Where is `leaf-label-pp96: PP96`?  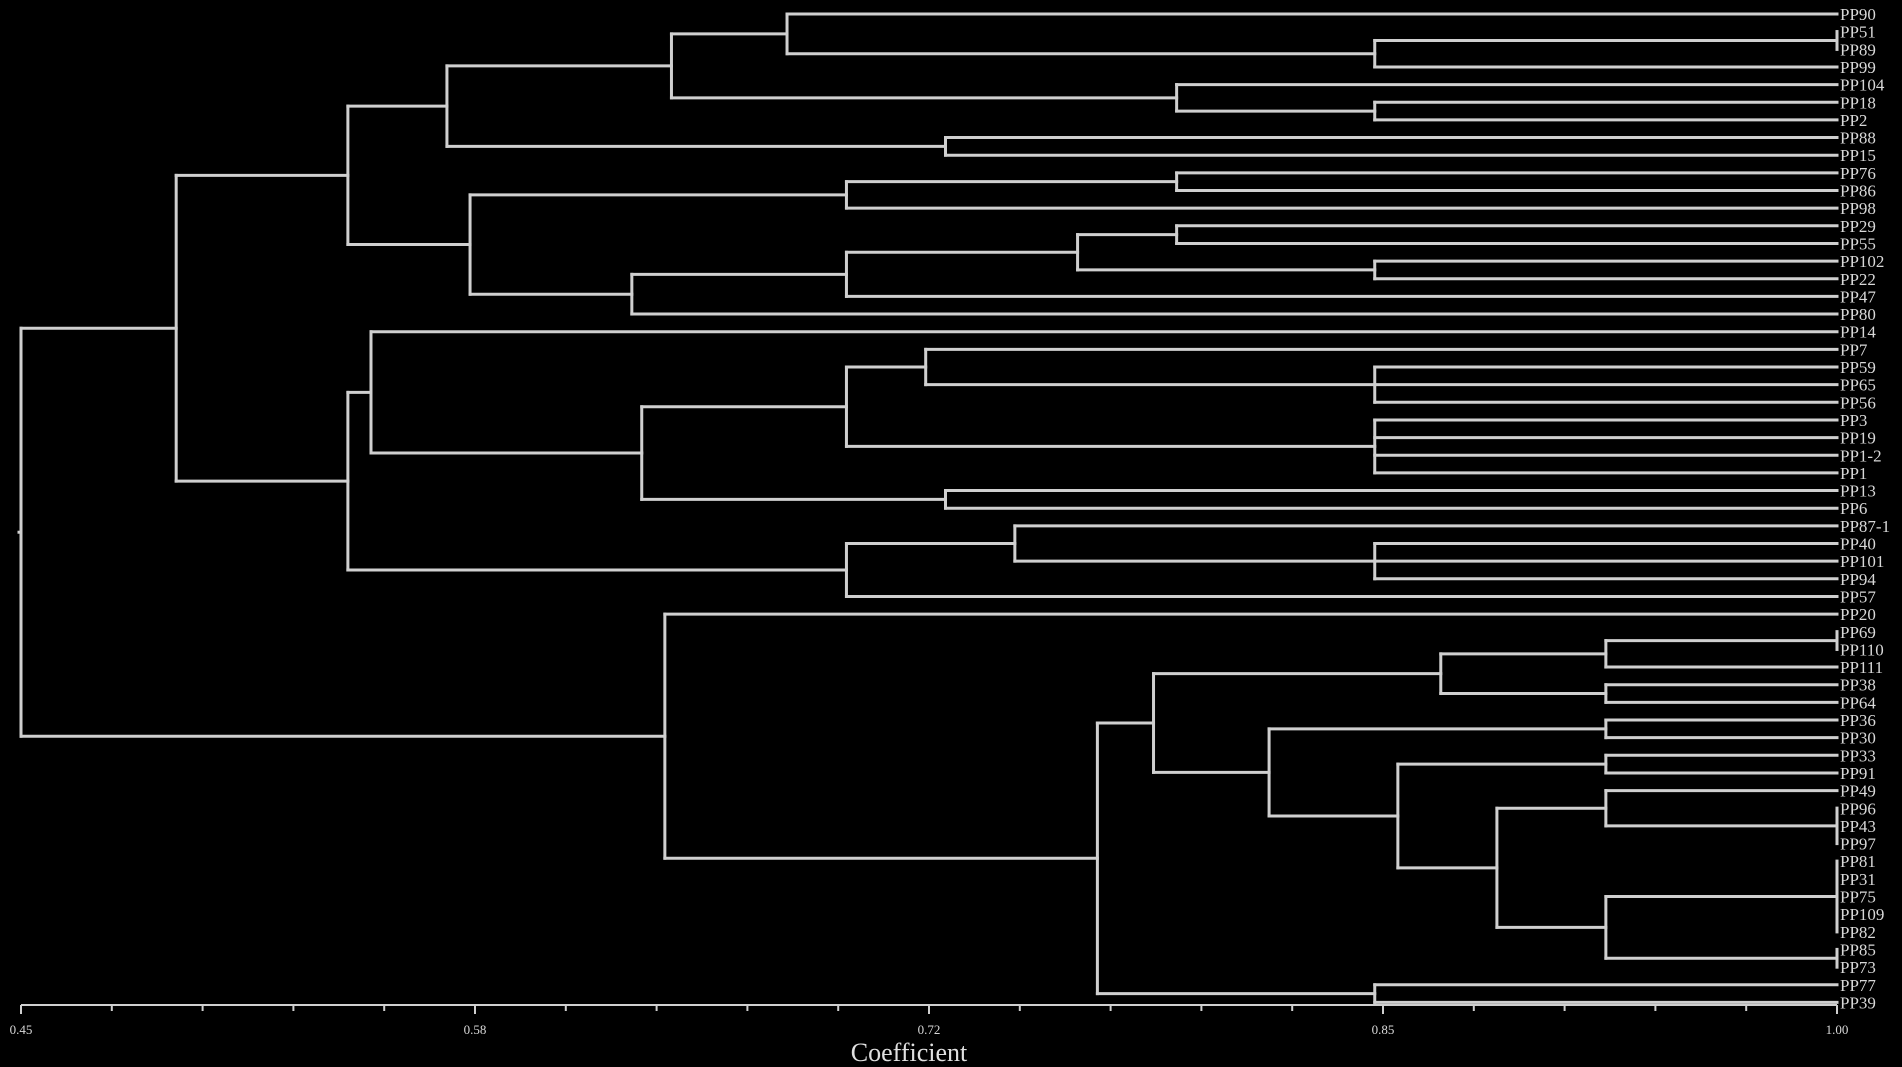
leaf-label-pp96: PP96 is located at coordinates (1858, 808).